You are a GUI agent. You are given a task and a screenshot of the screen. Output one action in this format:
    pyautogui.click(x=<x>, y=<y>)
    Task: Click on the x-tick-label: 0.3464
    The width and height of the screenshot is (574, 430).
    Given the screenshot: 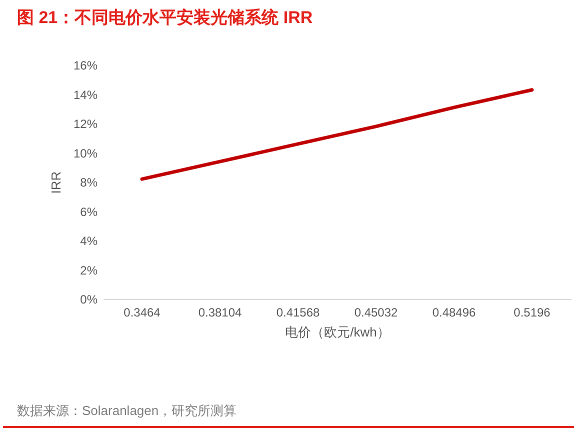 What is the action you would take?
    pyautogui.click(x=142, y=313)
    